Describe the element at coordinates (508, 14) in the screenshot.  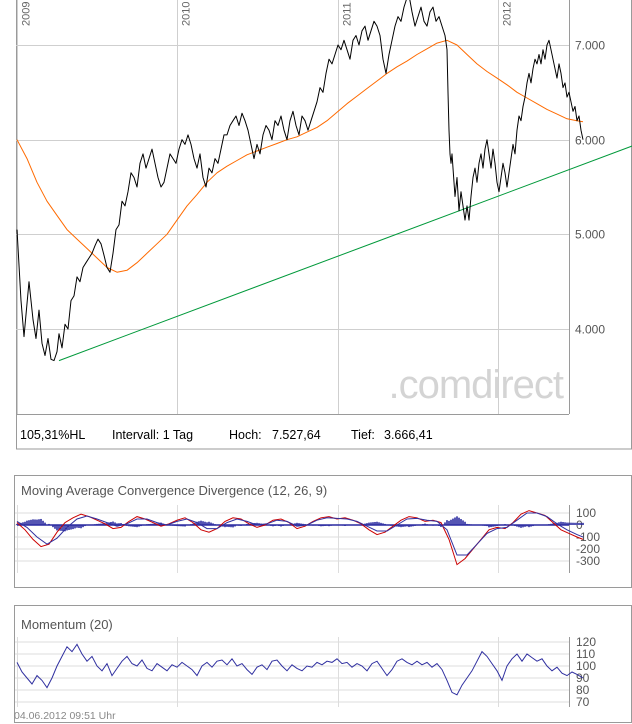
I see `year-label: 2012` at that location.